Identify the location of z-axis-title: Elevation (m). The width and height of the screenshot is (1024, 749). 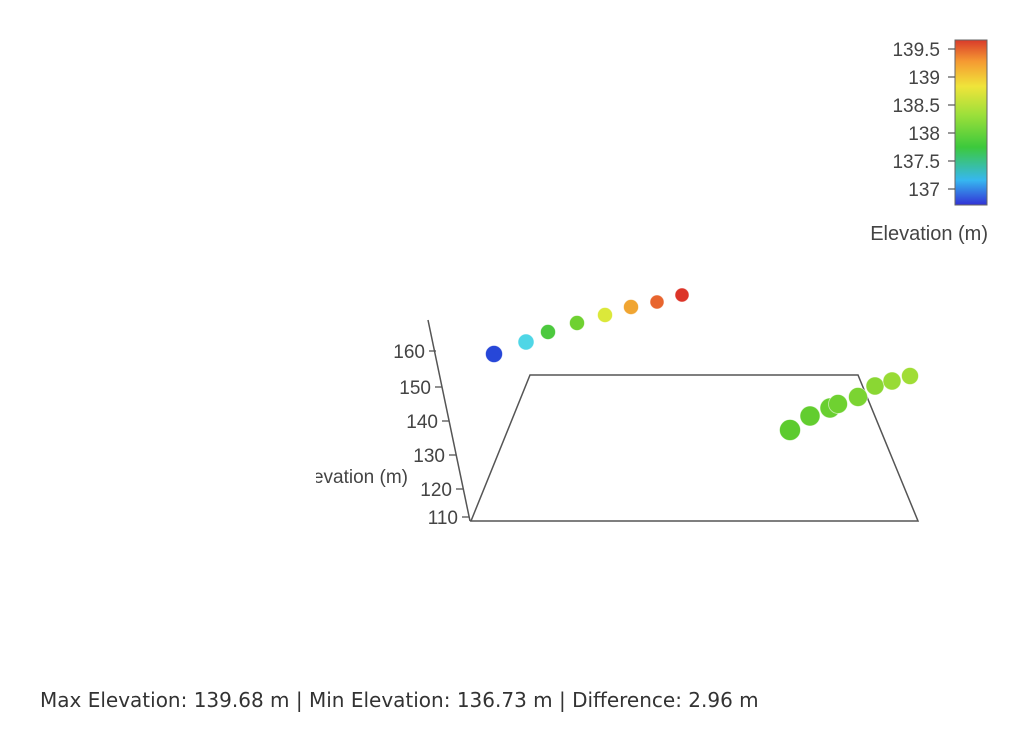
(352, 477).